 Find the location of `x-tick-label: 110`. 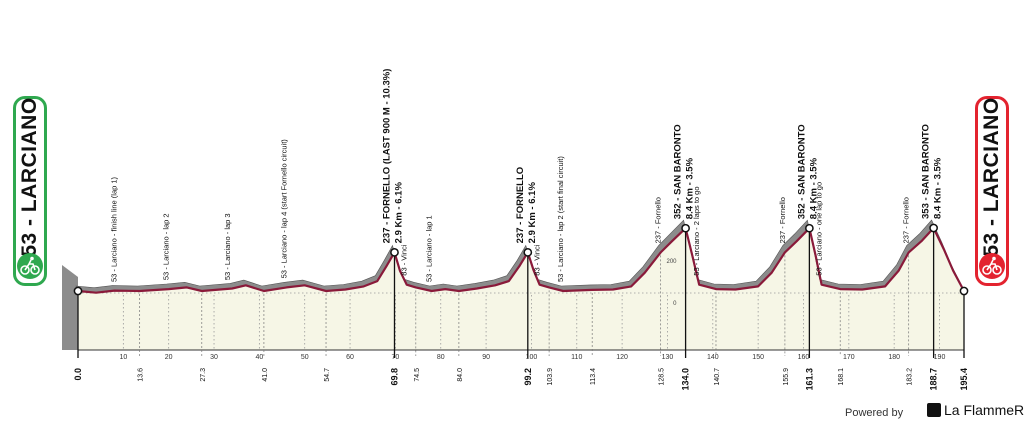

x-tick-label: 110 is located at coordinates (576, 357).